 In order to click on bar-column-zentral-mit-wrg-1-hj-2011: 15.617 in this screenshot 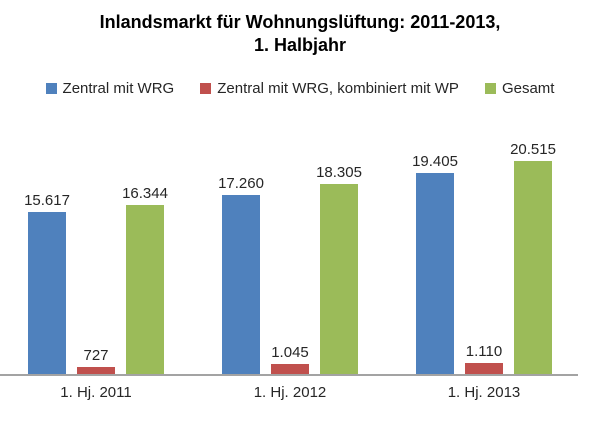, I will do `click(47, 283)`.